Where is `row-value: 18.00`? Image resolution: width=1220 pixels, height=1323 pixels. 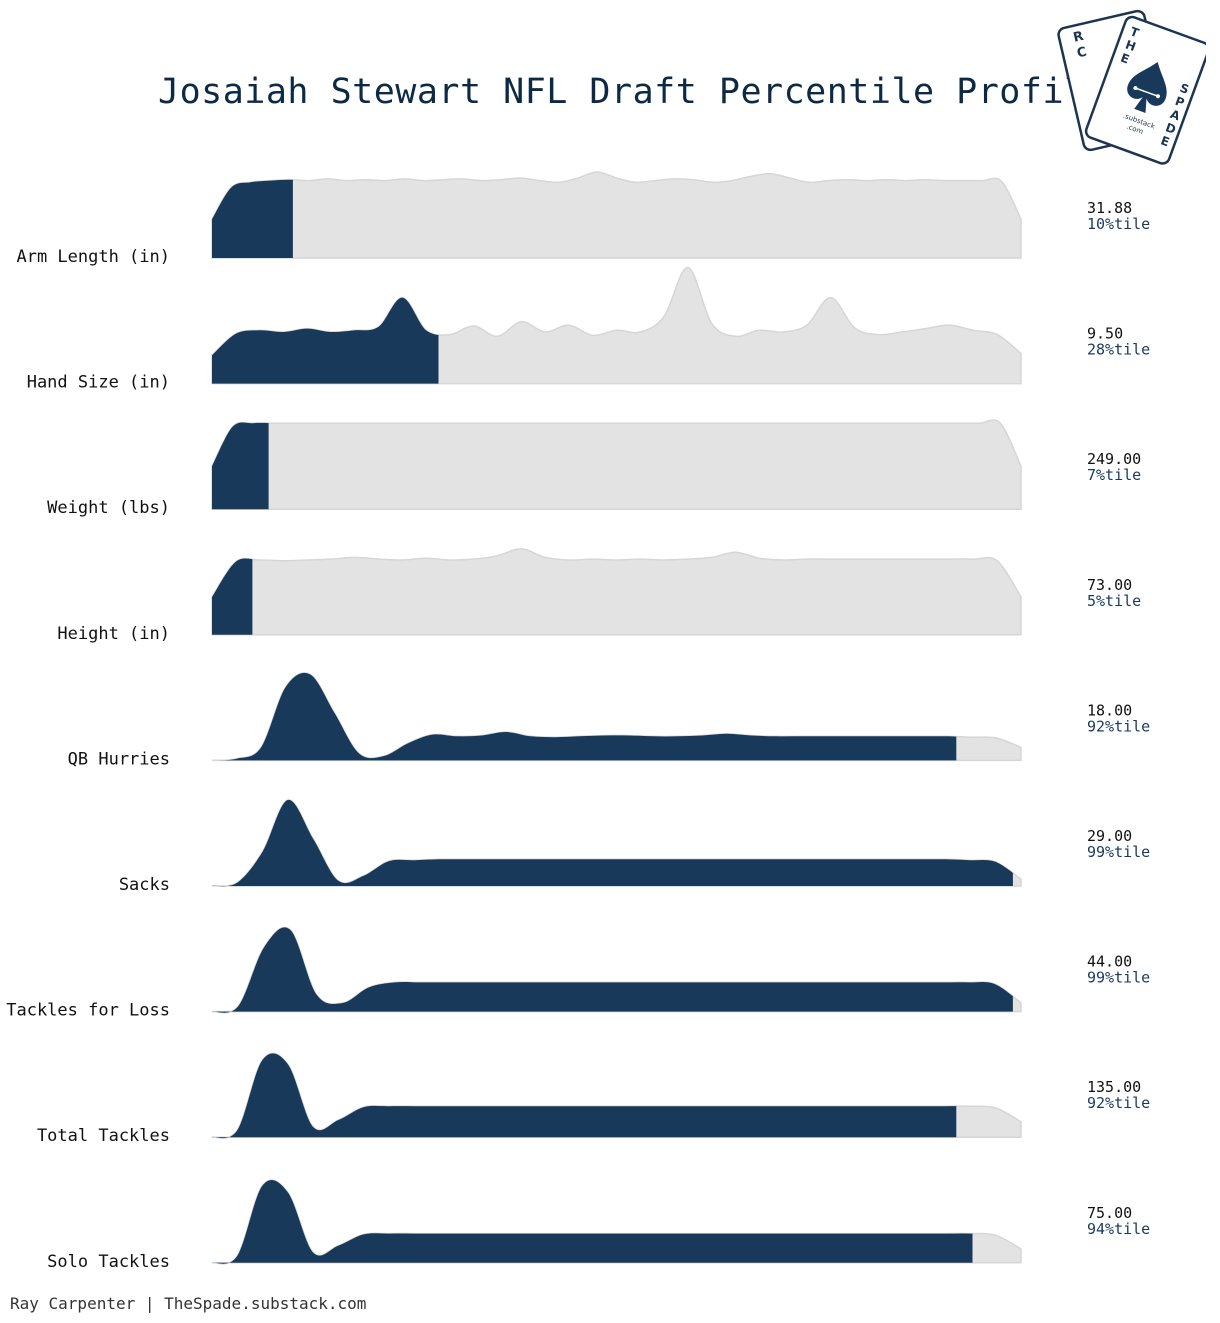
row-value: 18.00 is located at coordinates (1109, 710).